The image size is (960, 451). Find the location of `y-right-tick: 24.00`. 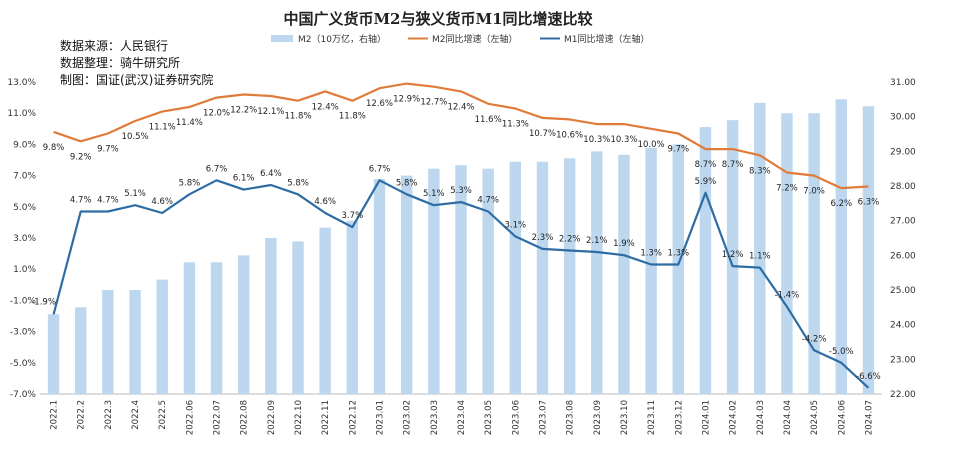

y-right-tick: 24.00 is located at coordinates (903, 326).